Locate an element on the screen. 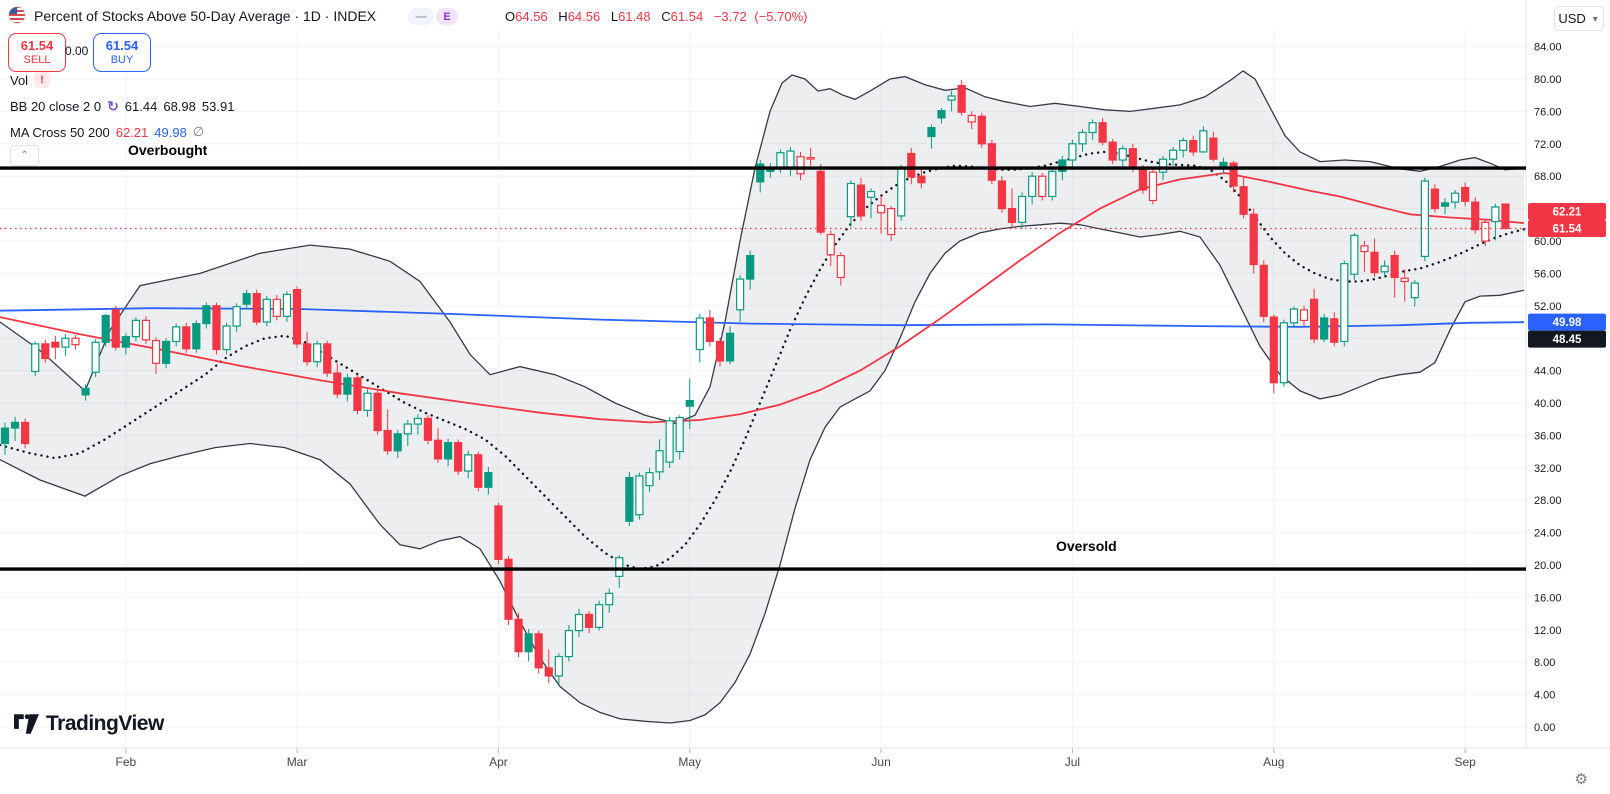 Image resolution: width=1610 pixels, height=794 pixels. minimized-indicator-badge: — is located at coordinates (421, 16).